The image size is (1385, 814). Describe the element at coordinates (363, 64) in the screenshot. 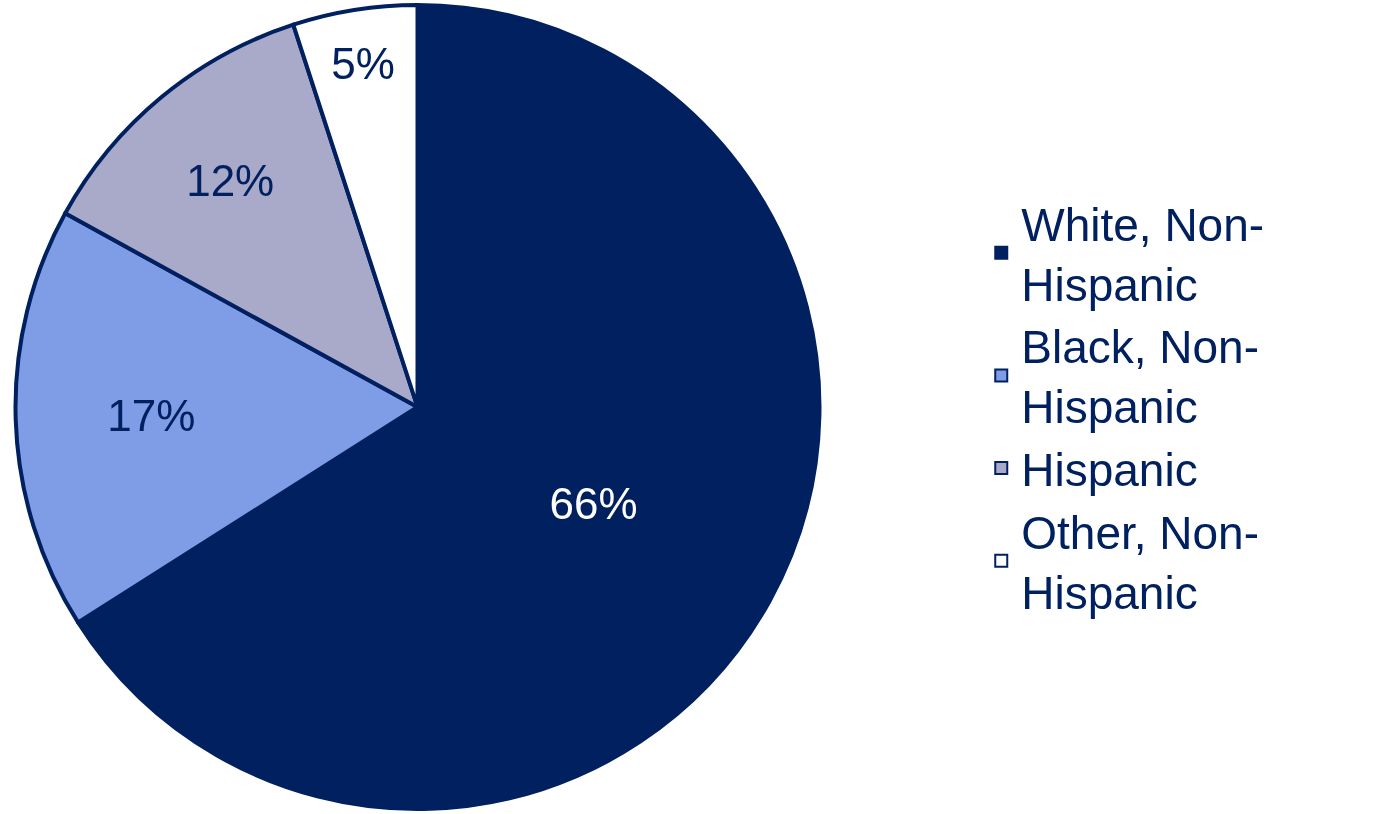

I see `data-label: 5%` at that location.